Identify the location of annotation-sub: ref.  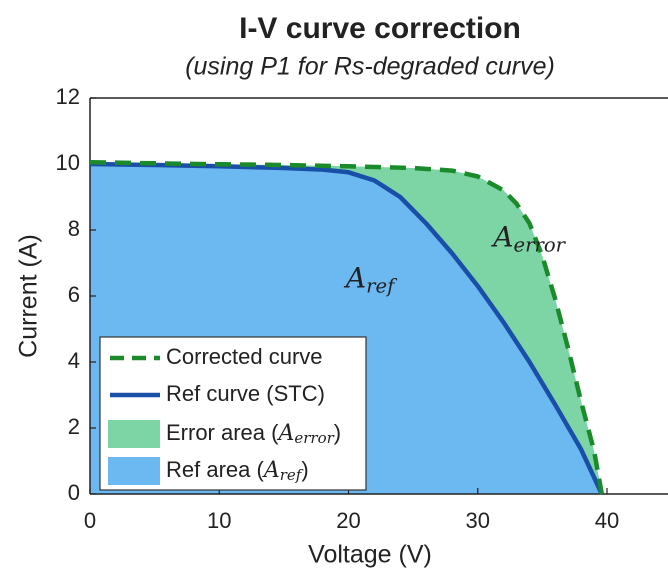
(382, 285).